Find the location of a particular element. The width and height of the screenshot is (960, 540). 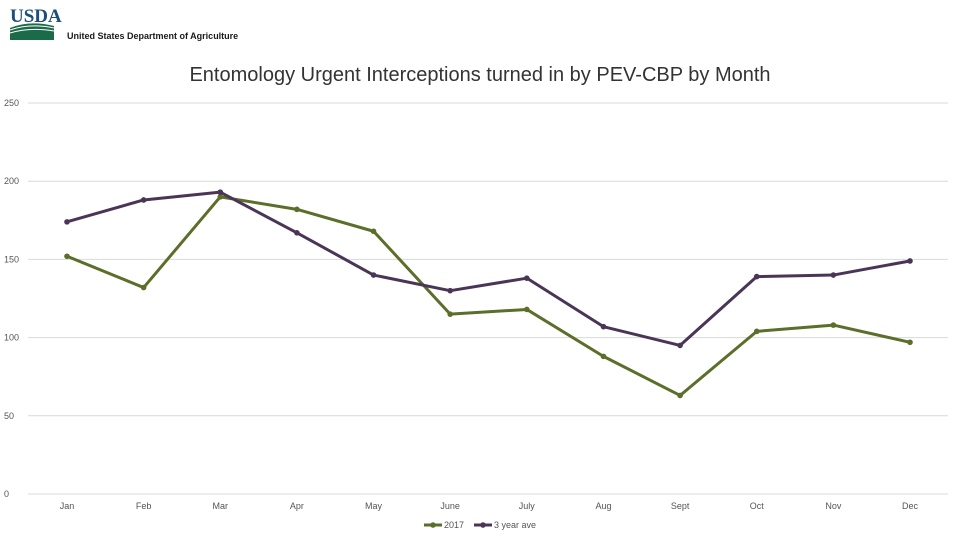

y-tick-label: 200 is located at coordinates (11, 181).